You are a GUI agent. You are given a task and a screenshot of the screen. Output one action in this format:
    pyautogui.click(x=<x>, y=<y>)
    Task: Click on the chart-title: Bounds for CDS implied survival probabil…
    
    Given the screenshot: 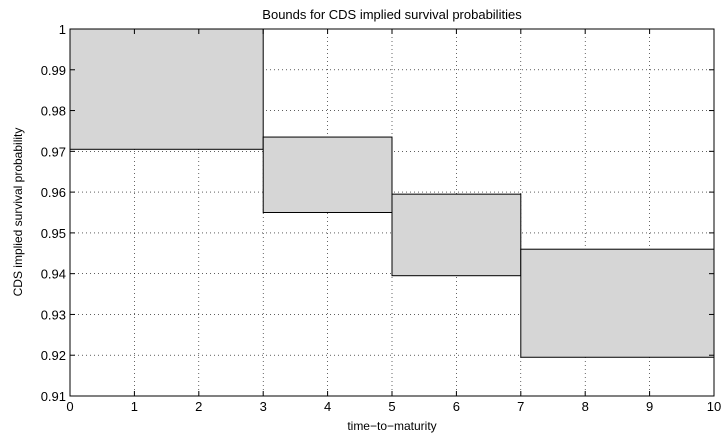 What is the action you would take?
    pyautogui.click(x=392, y=14)
    